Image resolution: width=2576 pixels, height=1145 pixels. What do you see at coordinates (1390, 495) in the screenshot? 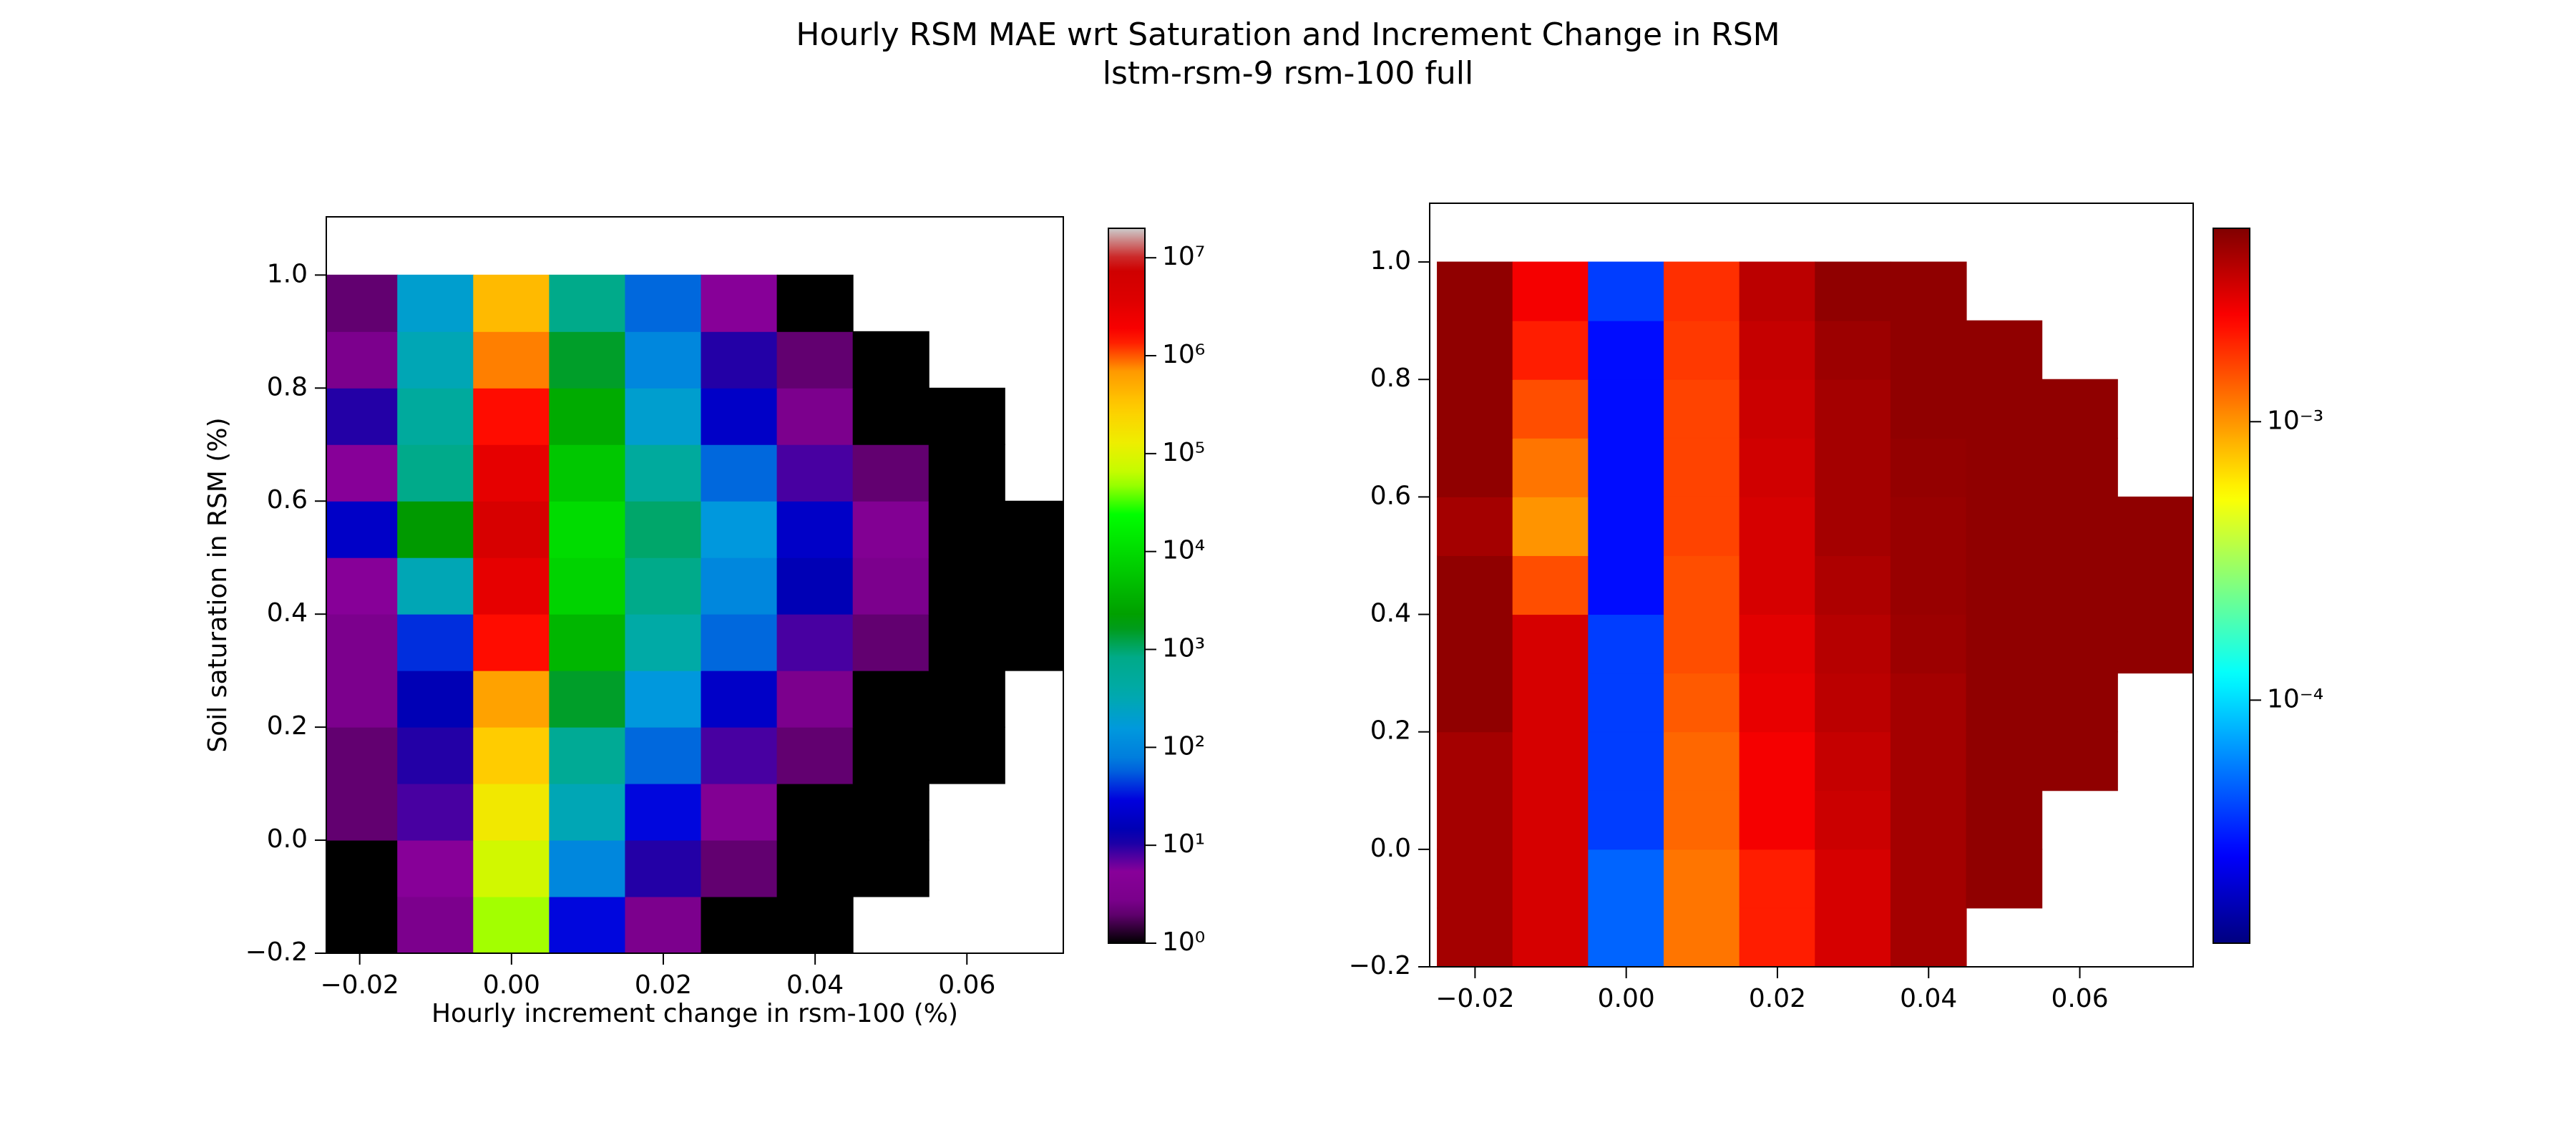
I see `y-tick-label: 0.6` at bounding box center [1390, 495].